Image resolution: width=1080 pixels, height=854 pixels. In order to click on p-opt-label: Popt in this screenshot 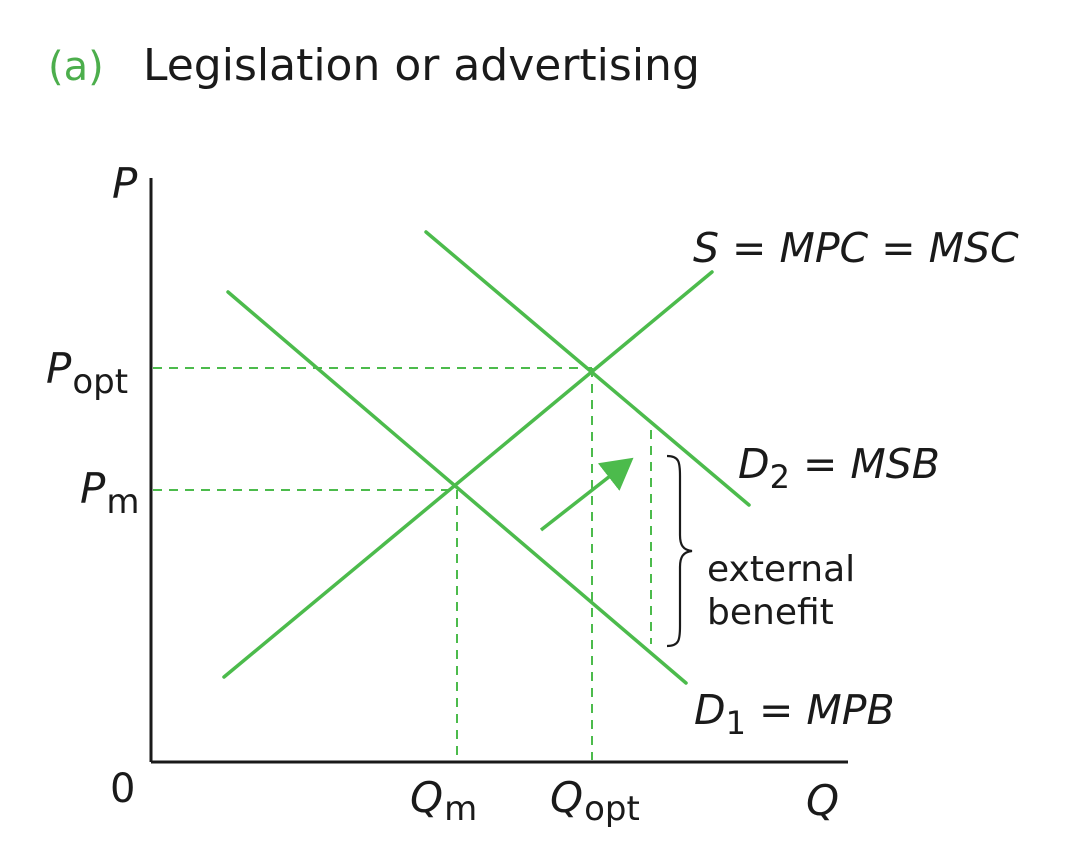, I will do `click(87, 373)`.